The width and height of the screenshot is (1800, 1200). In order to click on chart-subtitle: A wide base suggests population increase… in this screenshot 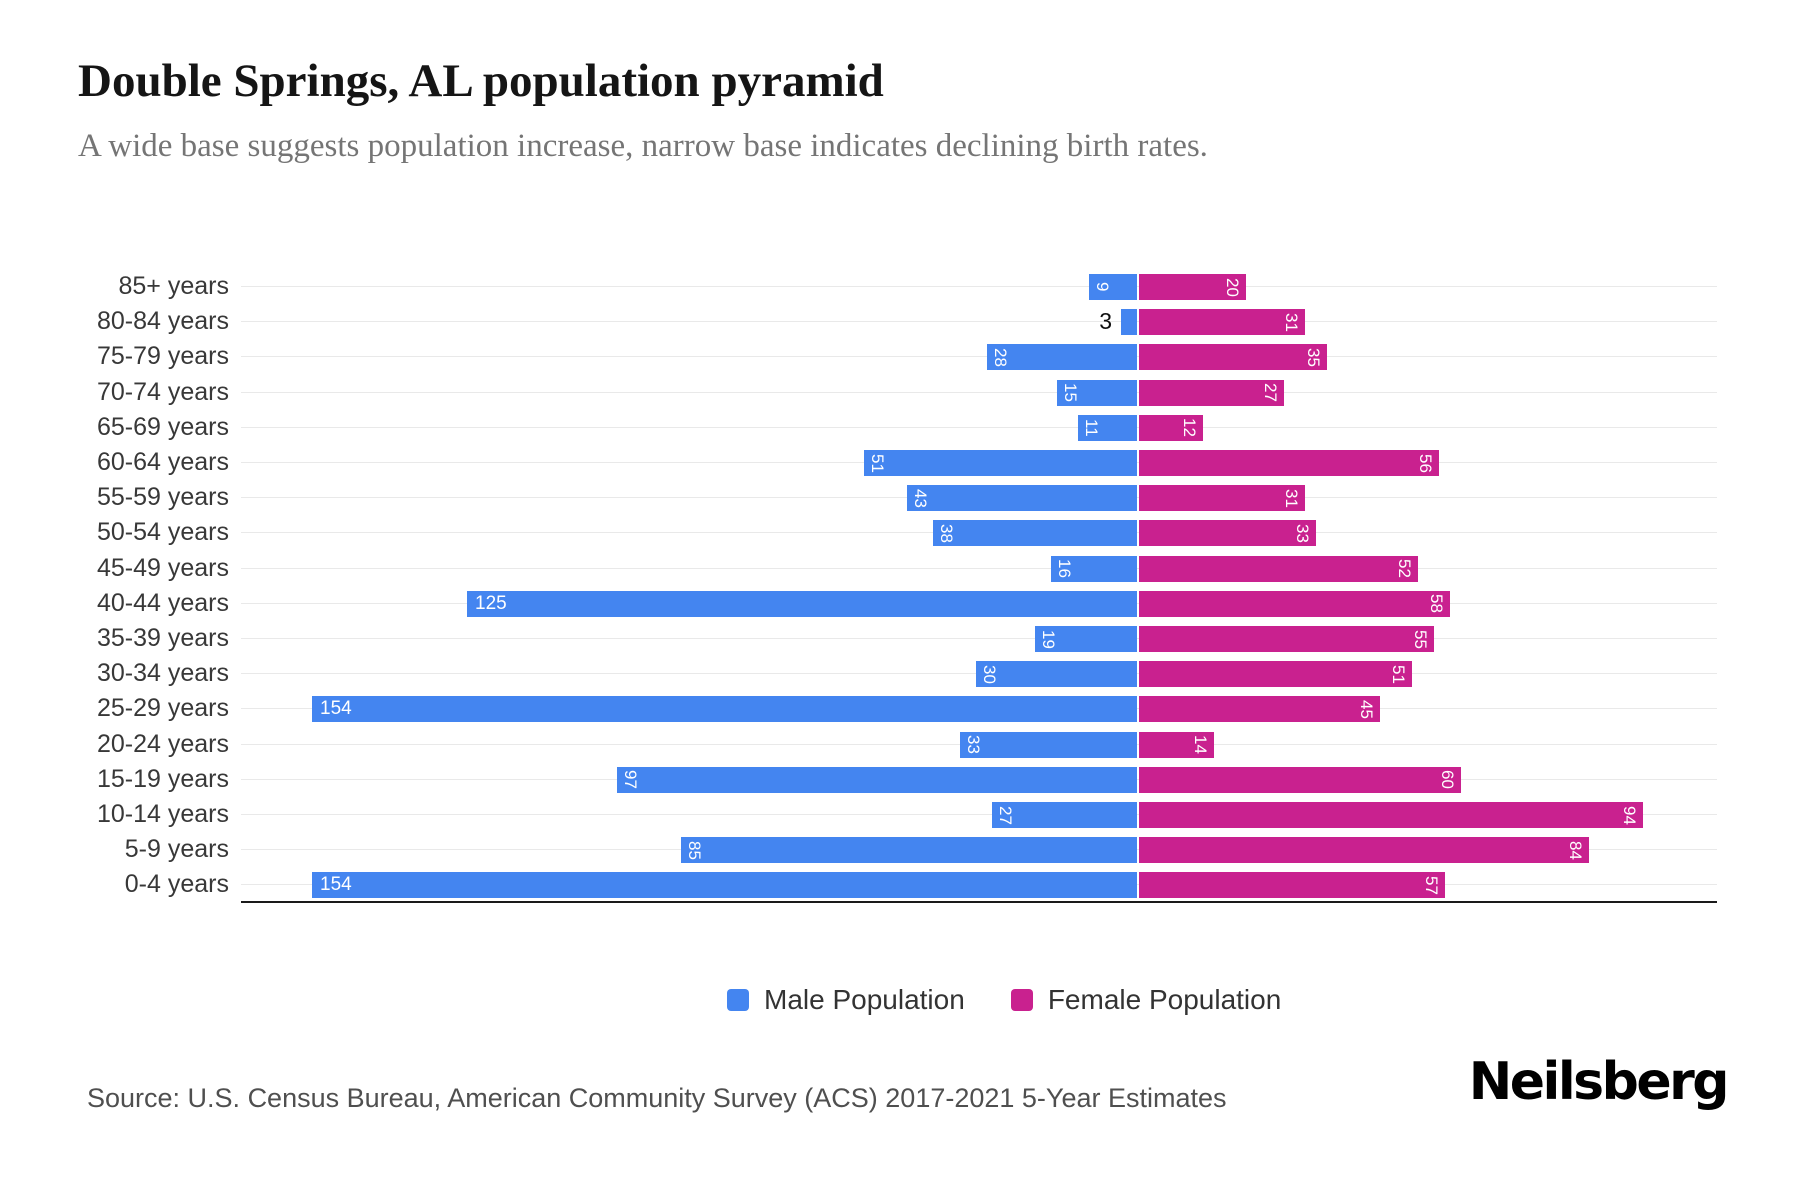, I will do `click(643, 146)`.